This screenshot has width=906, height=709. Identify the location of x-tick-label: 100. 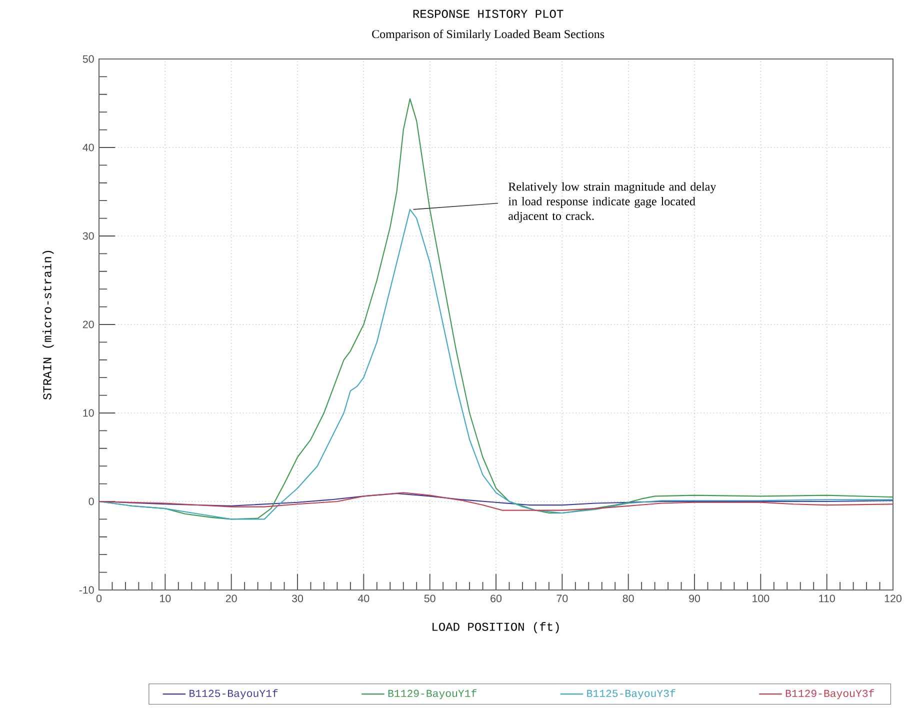
(761, 598).